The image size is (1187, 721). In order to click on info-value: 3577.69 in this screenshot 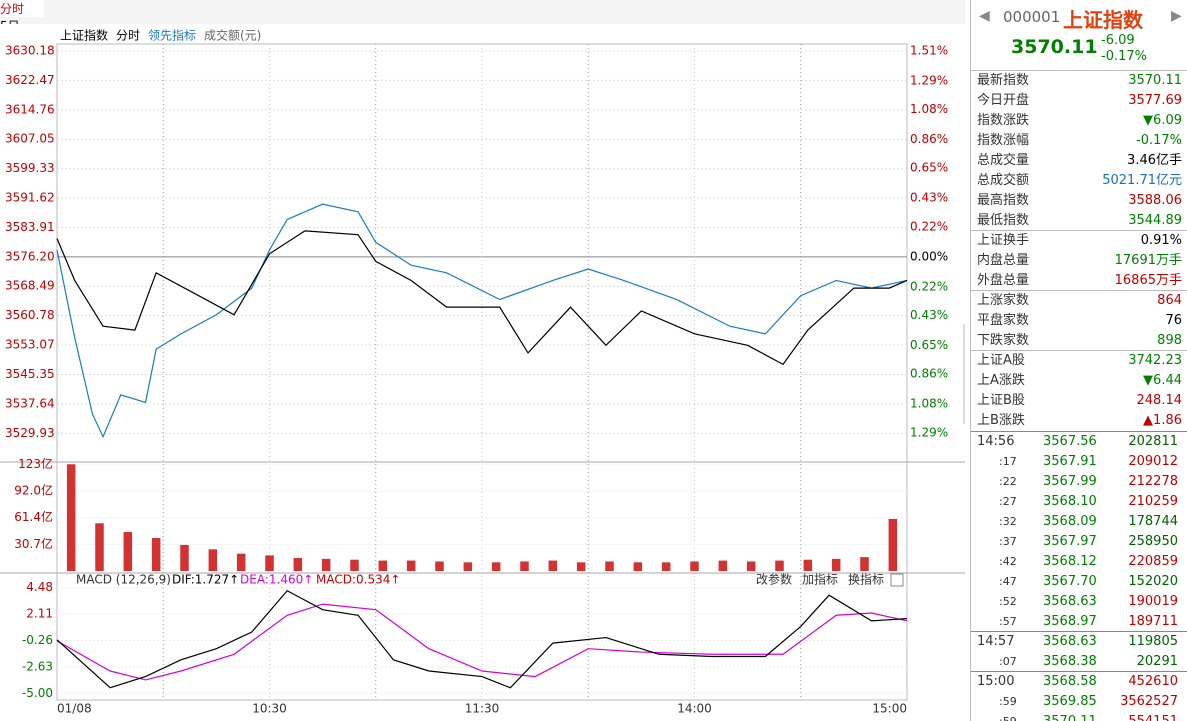, I will do `click(1155, 100)`.